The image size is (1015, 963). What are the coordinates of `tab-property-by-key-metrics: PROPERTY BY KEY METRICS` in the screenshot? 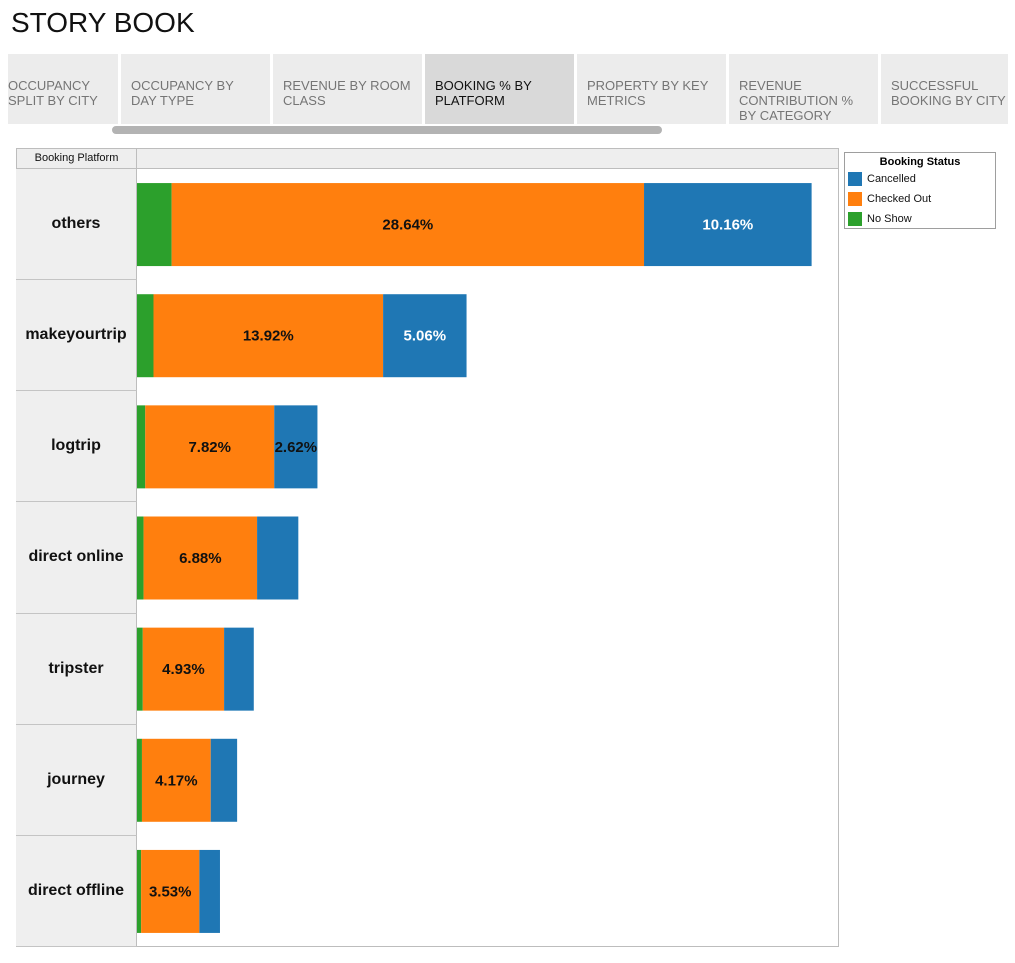 It's located at (651, 89).